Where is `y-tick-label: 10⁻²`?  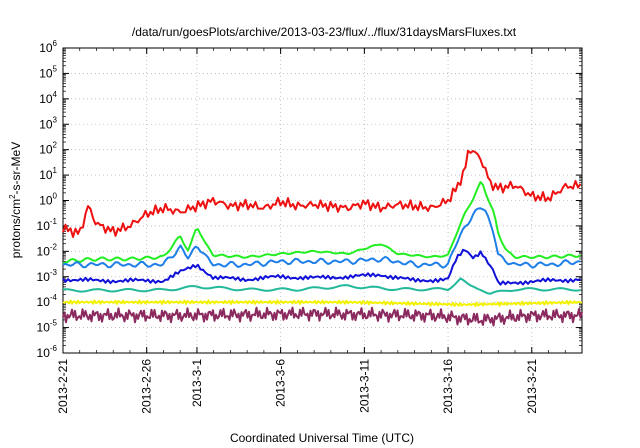 y-tick-label: 10⁻² is located at coordinates (47, 250).